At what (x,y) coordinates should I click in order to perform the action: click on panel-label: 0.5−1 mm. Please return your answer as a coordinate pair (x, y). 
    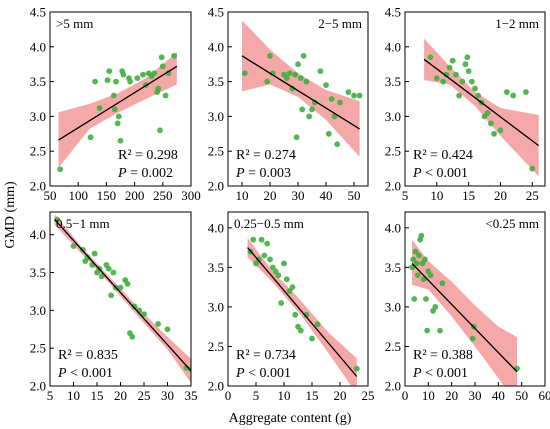
    Looking at the image, I should click on (83, 223).